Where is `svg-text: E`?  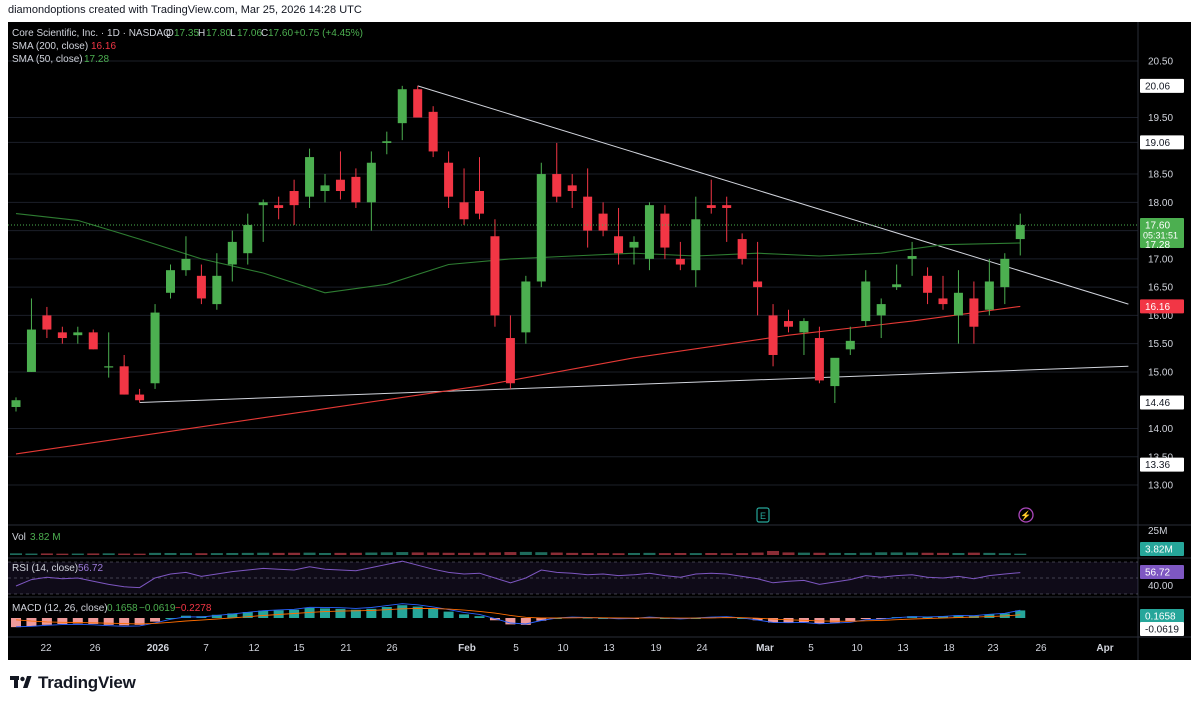
svg-text: E is located at coordinates (763, 516).